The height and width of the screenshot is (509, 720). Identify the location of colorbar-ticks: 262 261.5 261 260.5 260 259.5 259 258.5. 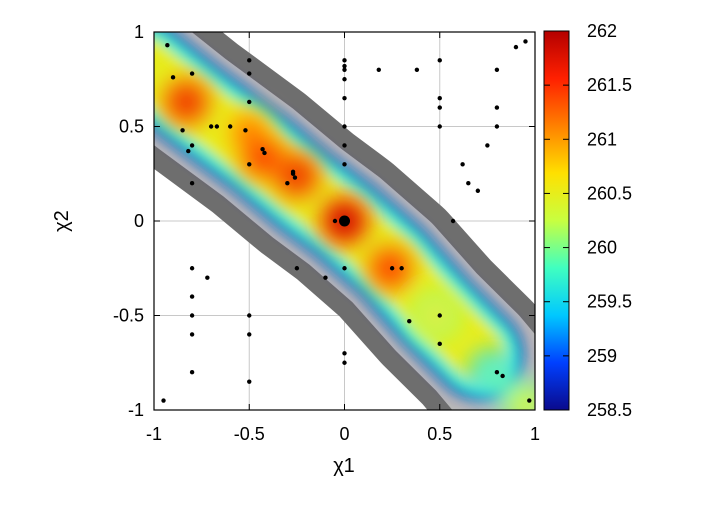
(588, 220).